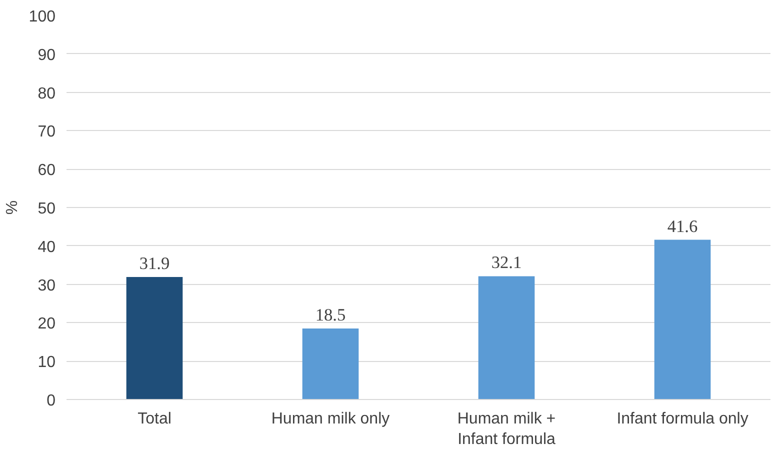 Image resolution: width=775 pixels, height=450 pixels. What do you see at coordinates (47, 171) in the screenshot?
I see `y-tick-label: 60` at bounding box center [47, 171].